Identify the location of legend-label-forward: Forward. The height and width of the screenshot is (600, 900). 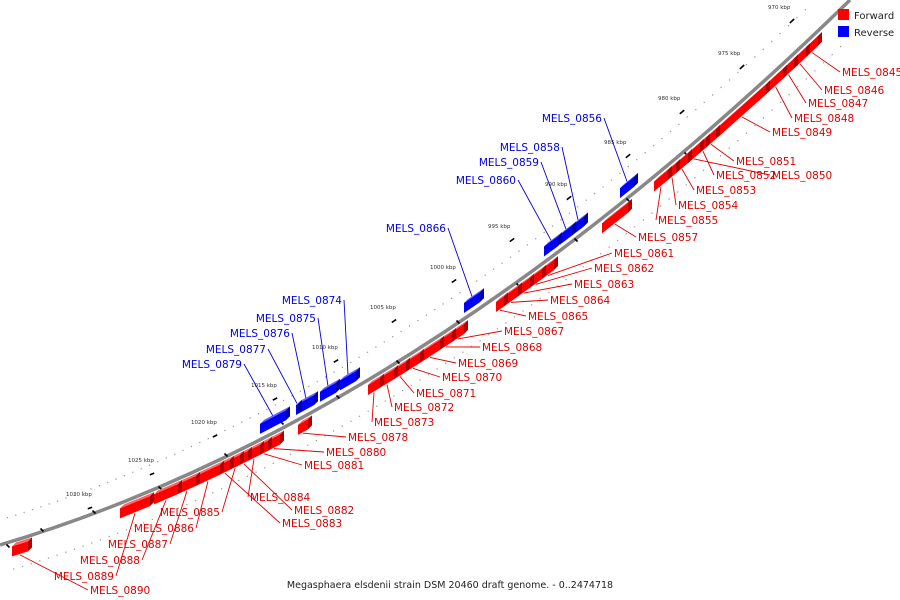
(874, 16).